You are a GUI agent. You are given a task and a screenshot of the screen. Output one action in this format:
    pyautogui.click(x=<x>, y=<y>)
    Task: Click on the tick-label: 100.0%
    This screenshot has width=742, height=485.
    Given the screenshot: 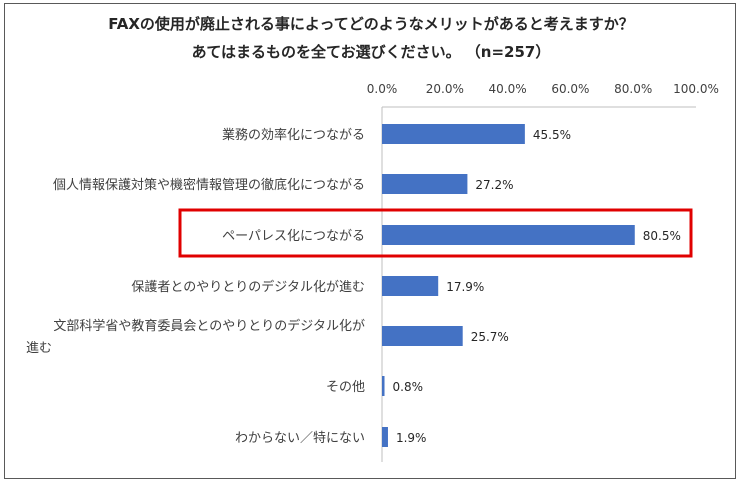 What is the action you would take?
    pyautogui.click(x=696, y=89)
    